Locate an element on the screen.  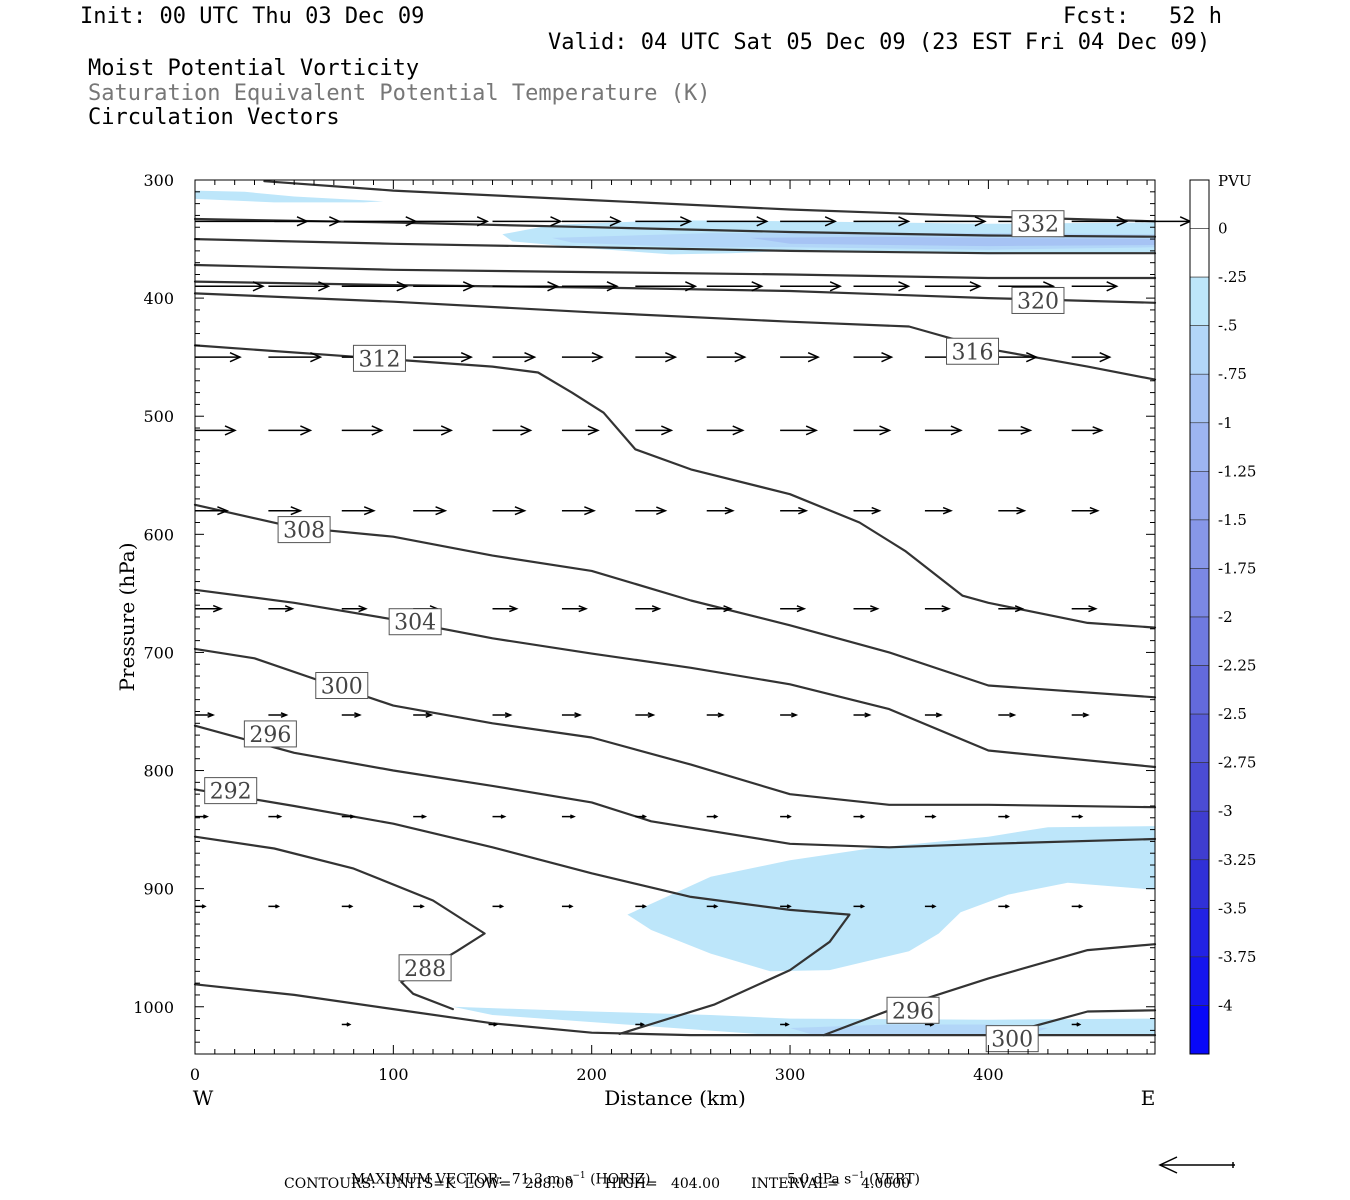
vert-value: 5.0 dPa s is located at coordinates (819, 1179).